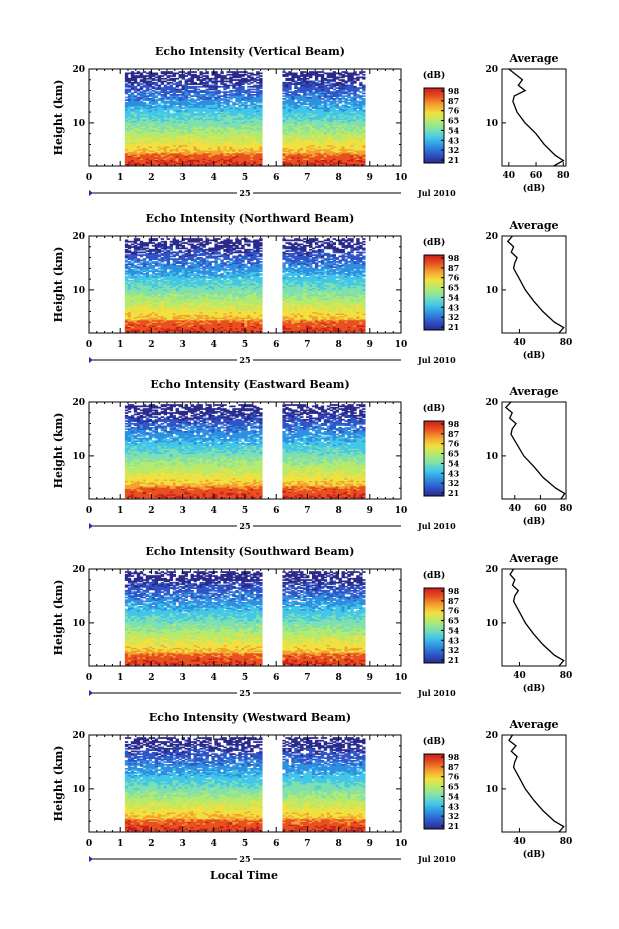 Image resolution: width=619 pixels, height=929 pixels. What do you see at coordinates (89, 178) in the screenshot?
I see `x-tick-label: 0` at bounding box center [89, 178].